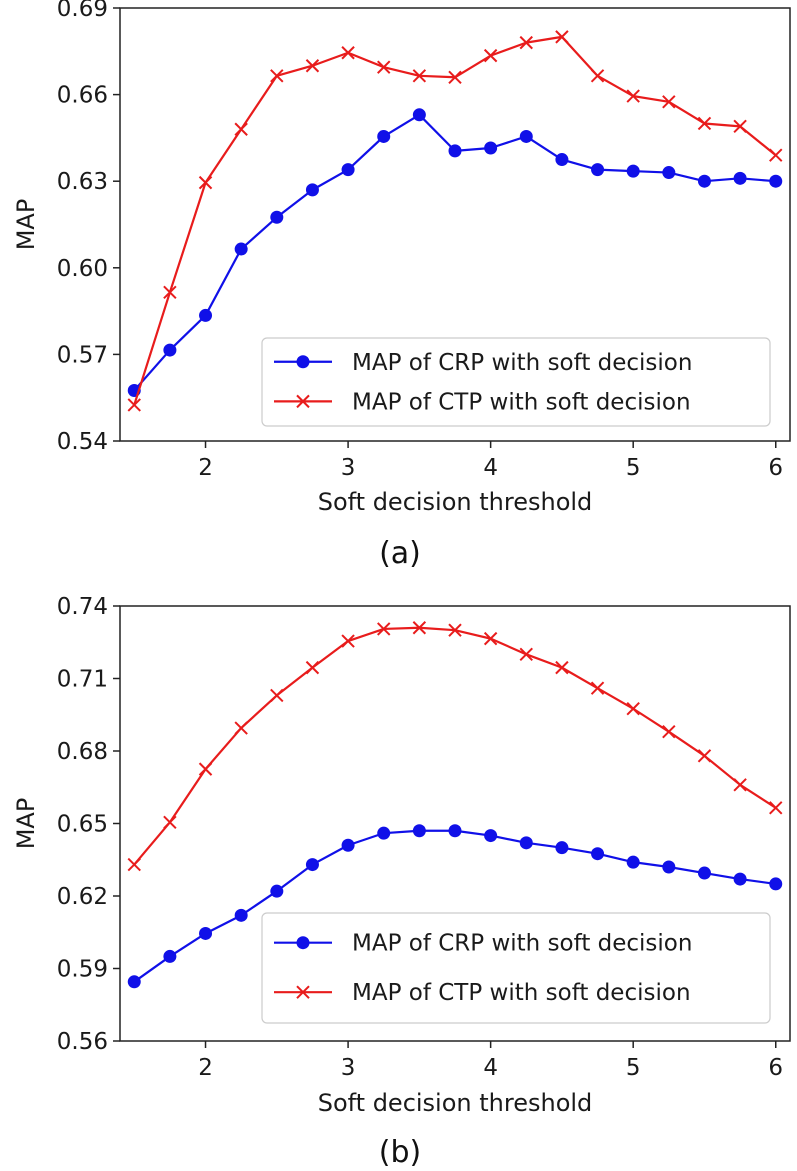 Image resolution: width=797 pixels, height=1171 pixels. Describe the element at coordinates (348, 1068) in the screenshot. I see `x-tick-label: 3` at that location.